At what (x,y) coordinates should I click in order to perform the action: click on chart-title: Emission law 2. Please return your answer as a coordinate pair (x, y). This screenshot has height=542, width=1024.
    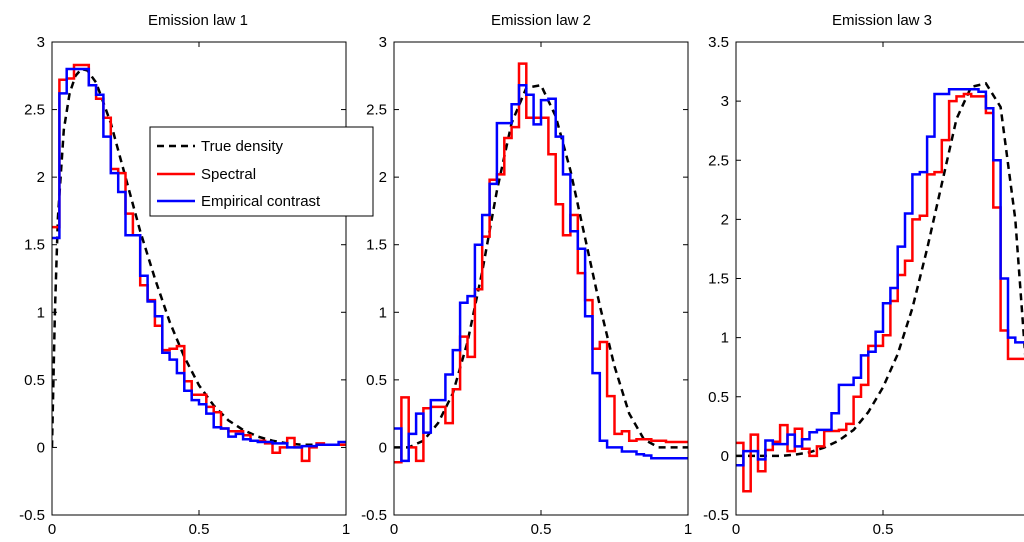
    Looking at the image, I should click on (541, 20).